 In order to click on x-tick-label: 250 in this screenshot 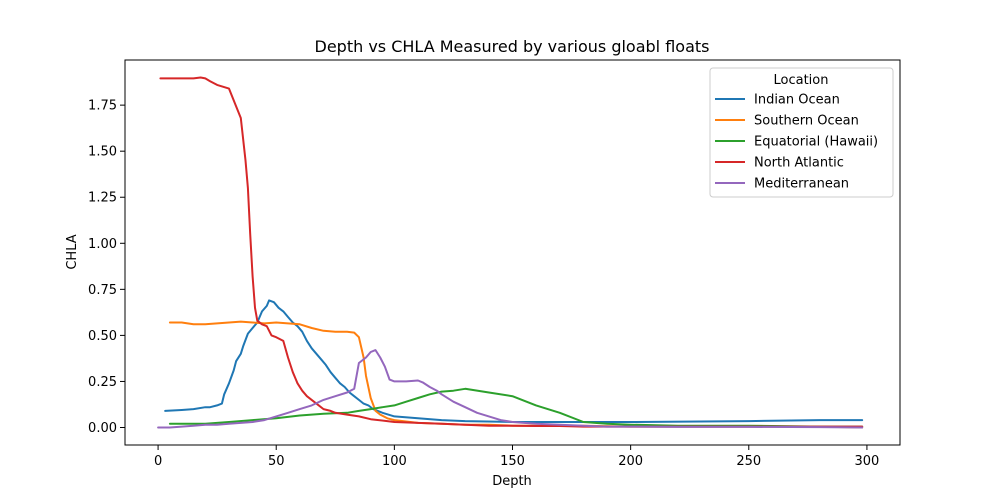, I will do `click(748, 461)`.